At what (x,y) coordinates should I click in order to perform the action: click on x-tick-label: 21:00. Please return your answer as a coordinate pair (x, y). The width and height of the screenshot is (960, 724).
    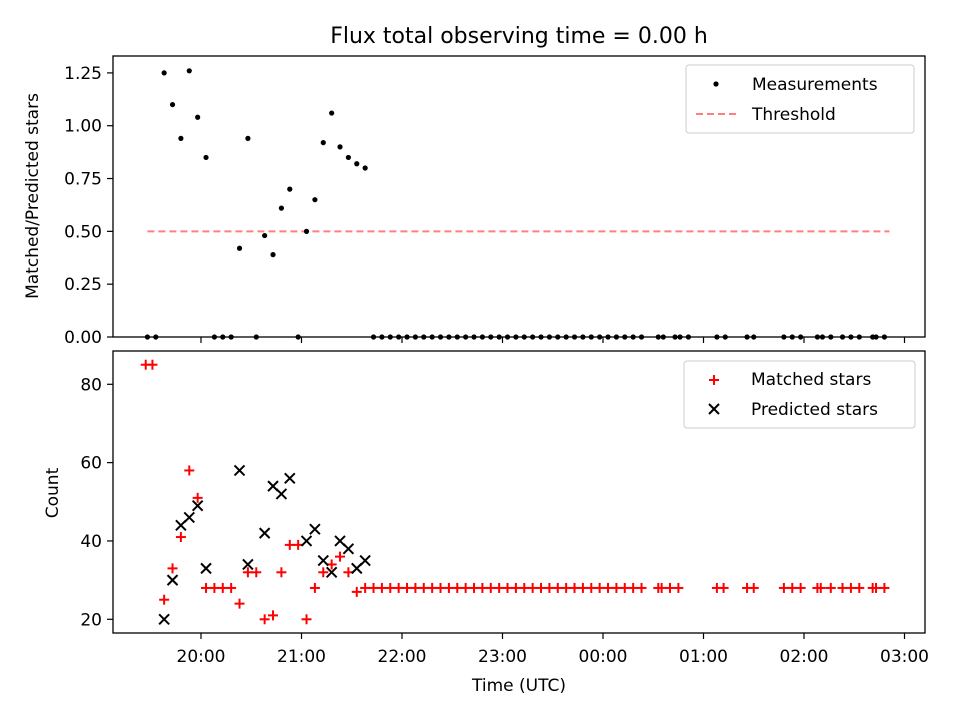
    Looking at the image, I should click on (301, 657).